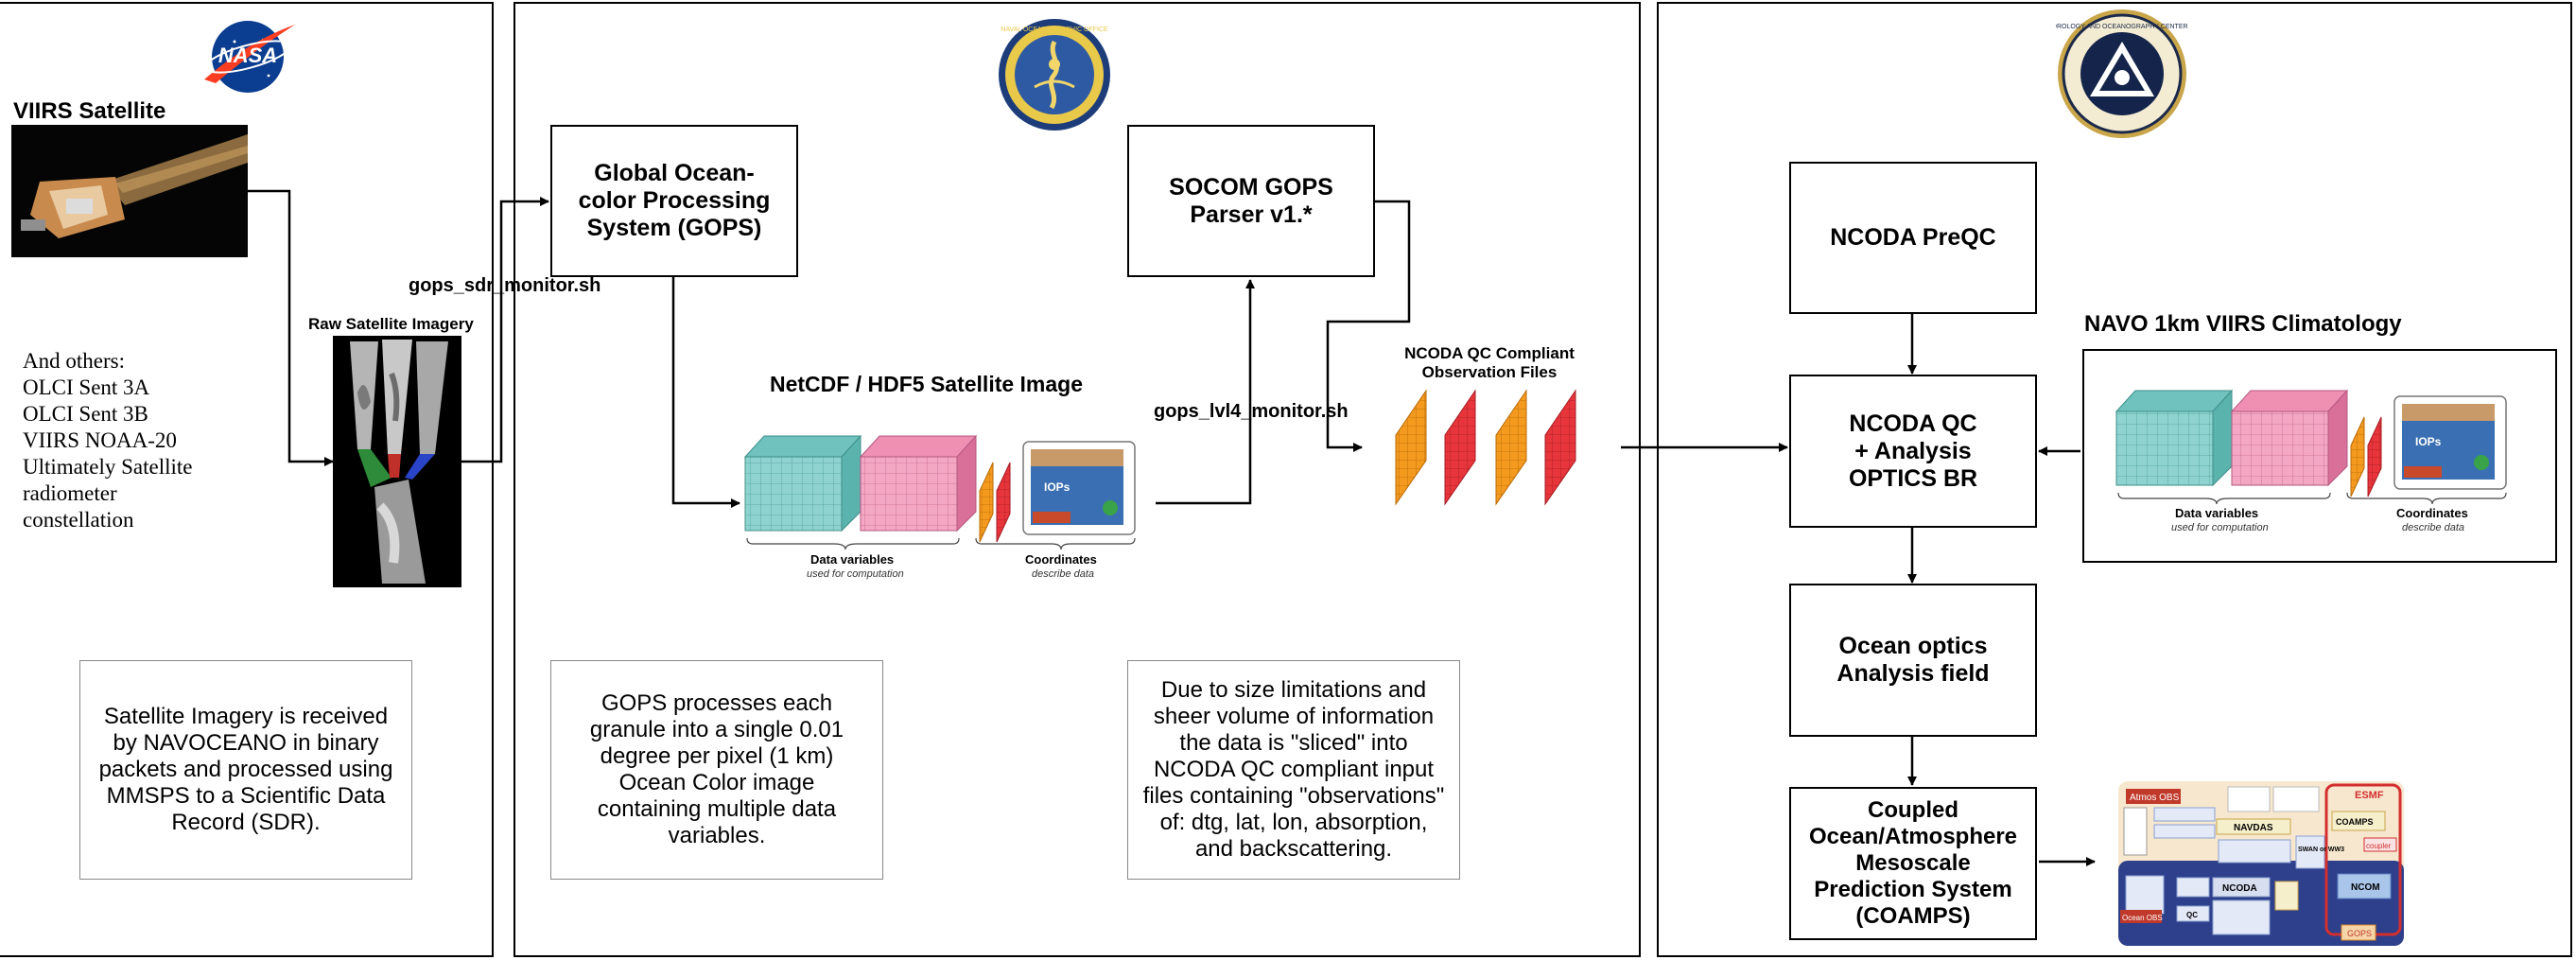 The height and width of the screenshot is (960, 2576). Describe the element at coordinates (1913, 646) in the screenshot. I see `ocean-optics-line: Ocean optics` at that location.